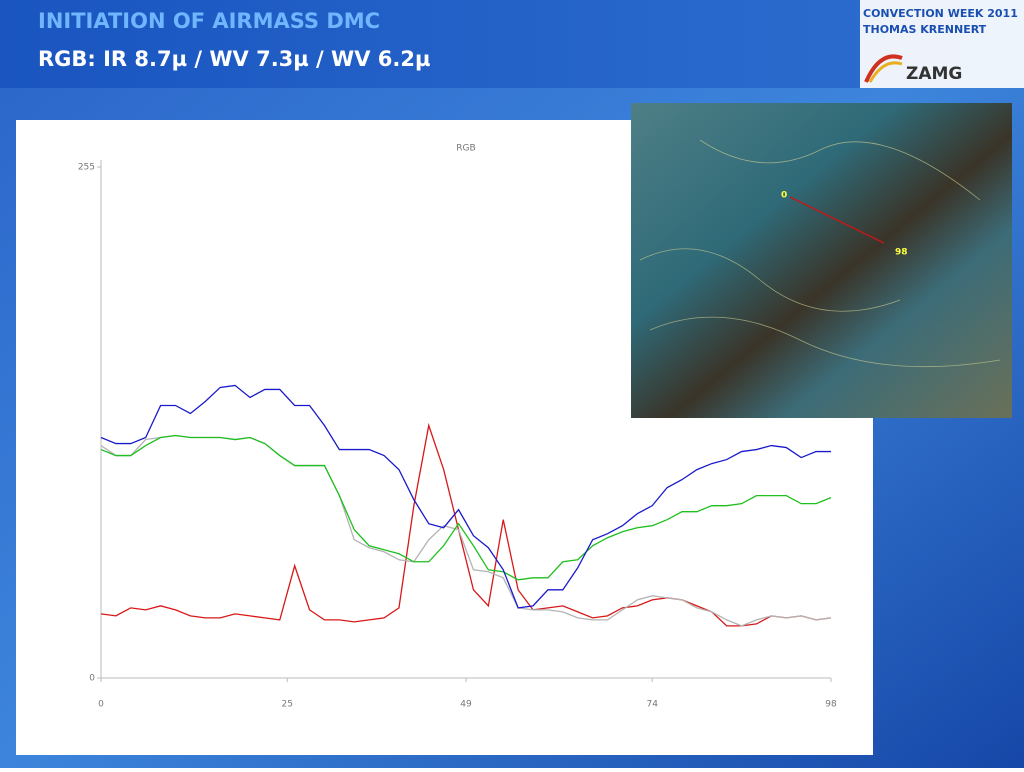 This screenshot has height=772, width=1024. Describe the element at coordinates (784, 196) in the screenshot. I see `map-label: 0` at that location.